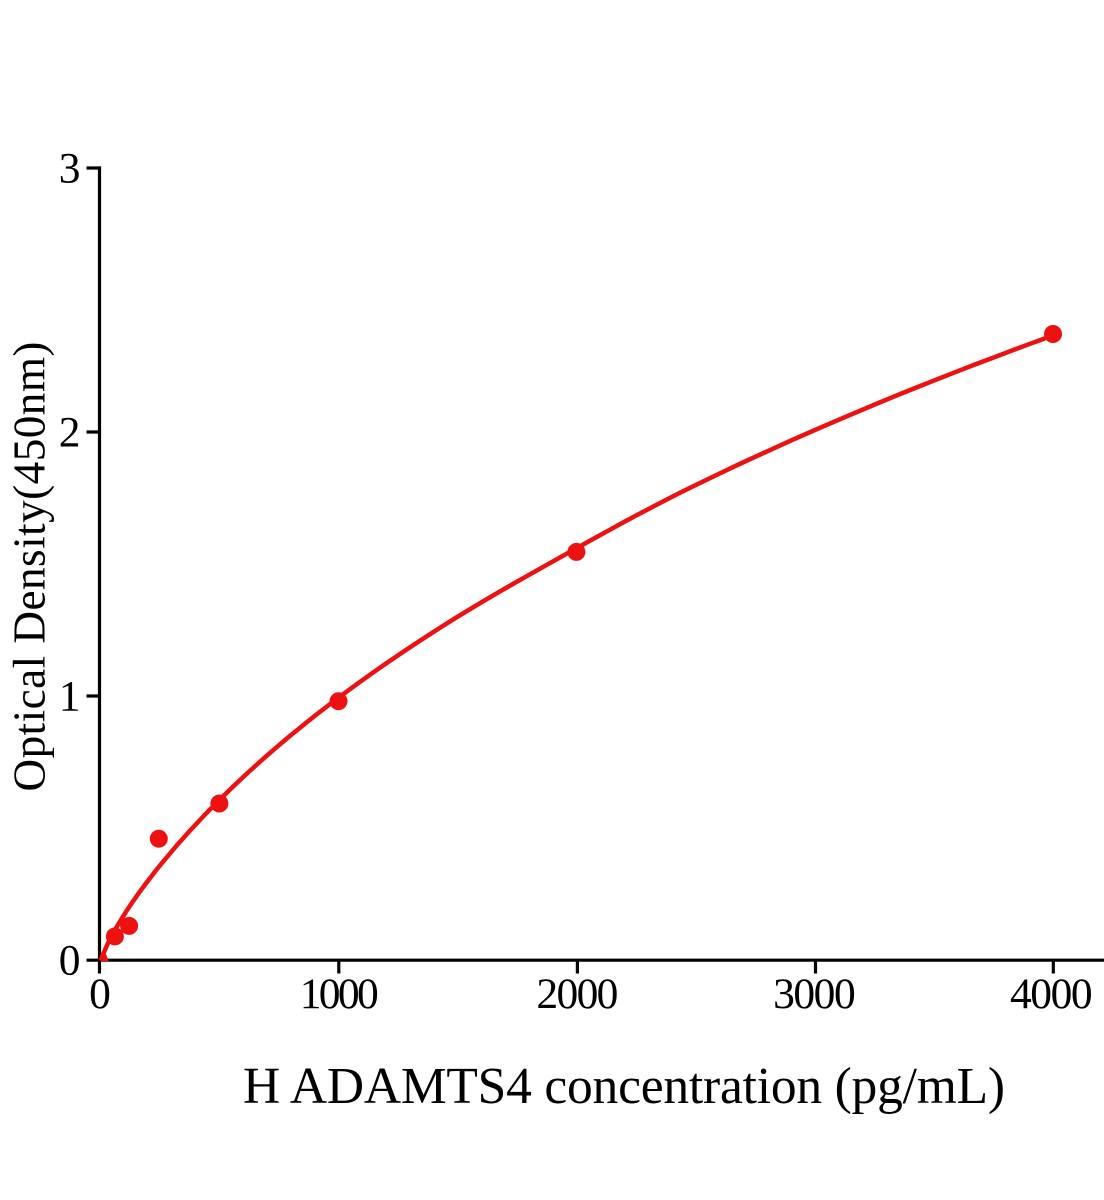  What do you see at coordinates (70, 432) in the screenshot?
I see `svg-text: 2` at bounding box center [70, 432].